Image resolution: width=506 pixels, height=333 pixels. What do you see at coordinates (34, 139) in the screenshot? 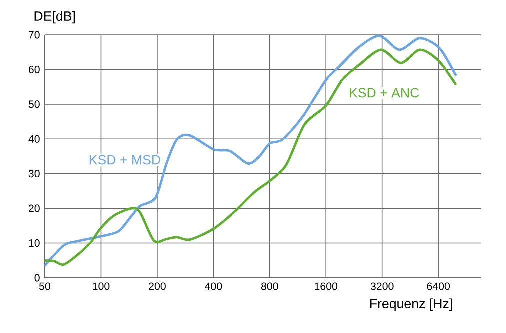
I see `y-tick-label: 40` at bounding box center [34, 139].